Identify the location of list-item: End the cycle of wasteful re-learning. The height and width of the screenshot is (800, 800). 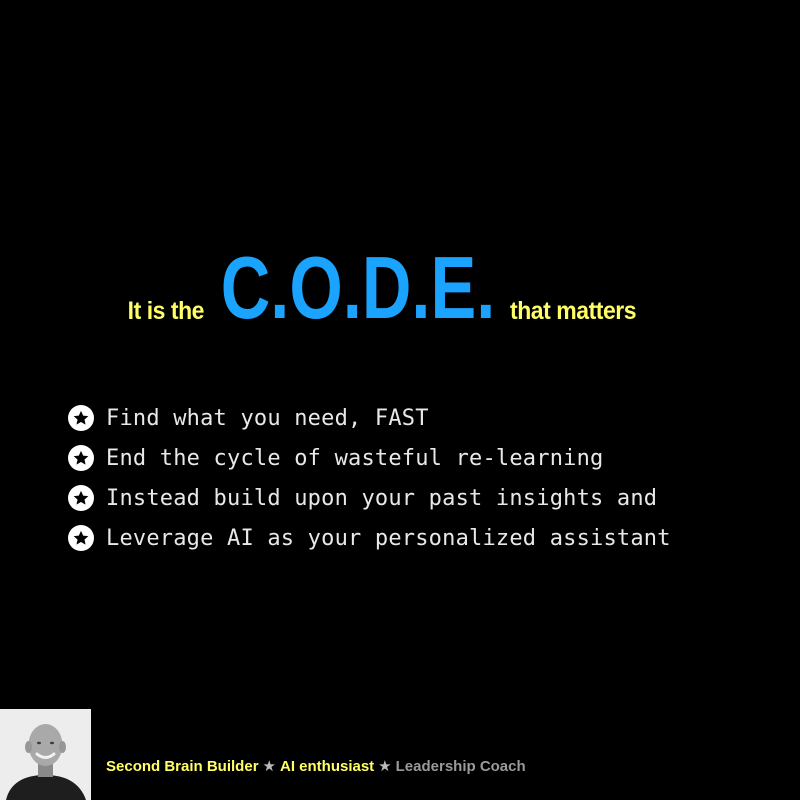
(369, 458).